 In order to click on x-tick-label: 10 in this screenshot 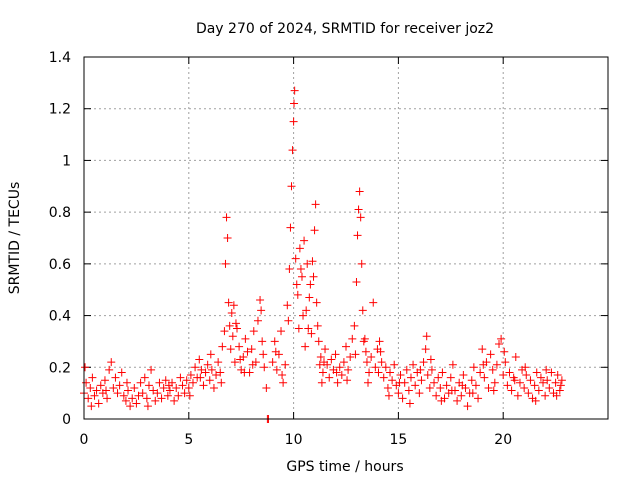, I will do `click(294, 440)`.